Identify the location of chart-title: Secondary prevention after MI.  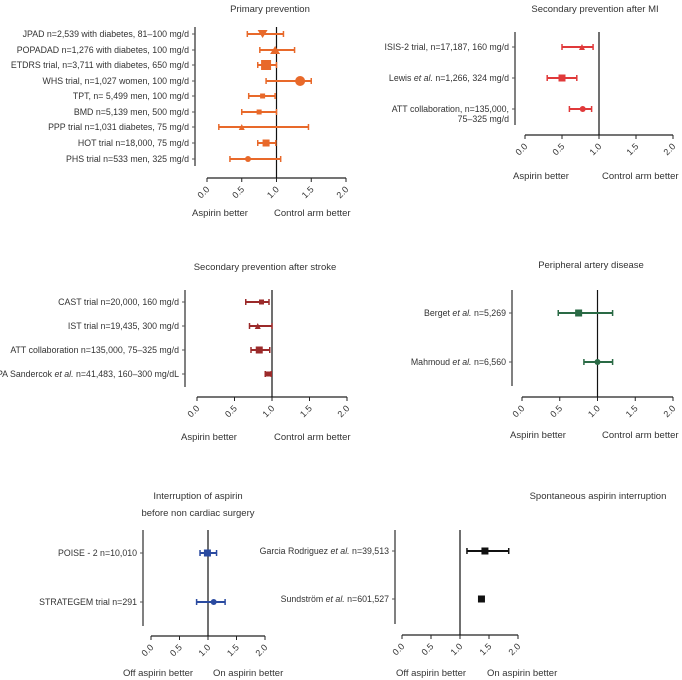
(594, 9).